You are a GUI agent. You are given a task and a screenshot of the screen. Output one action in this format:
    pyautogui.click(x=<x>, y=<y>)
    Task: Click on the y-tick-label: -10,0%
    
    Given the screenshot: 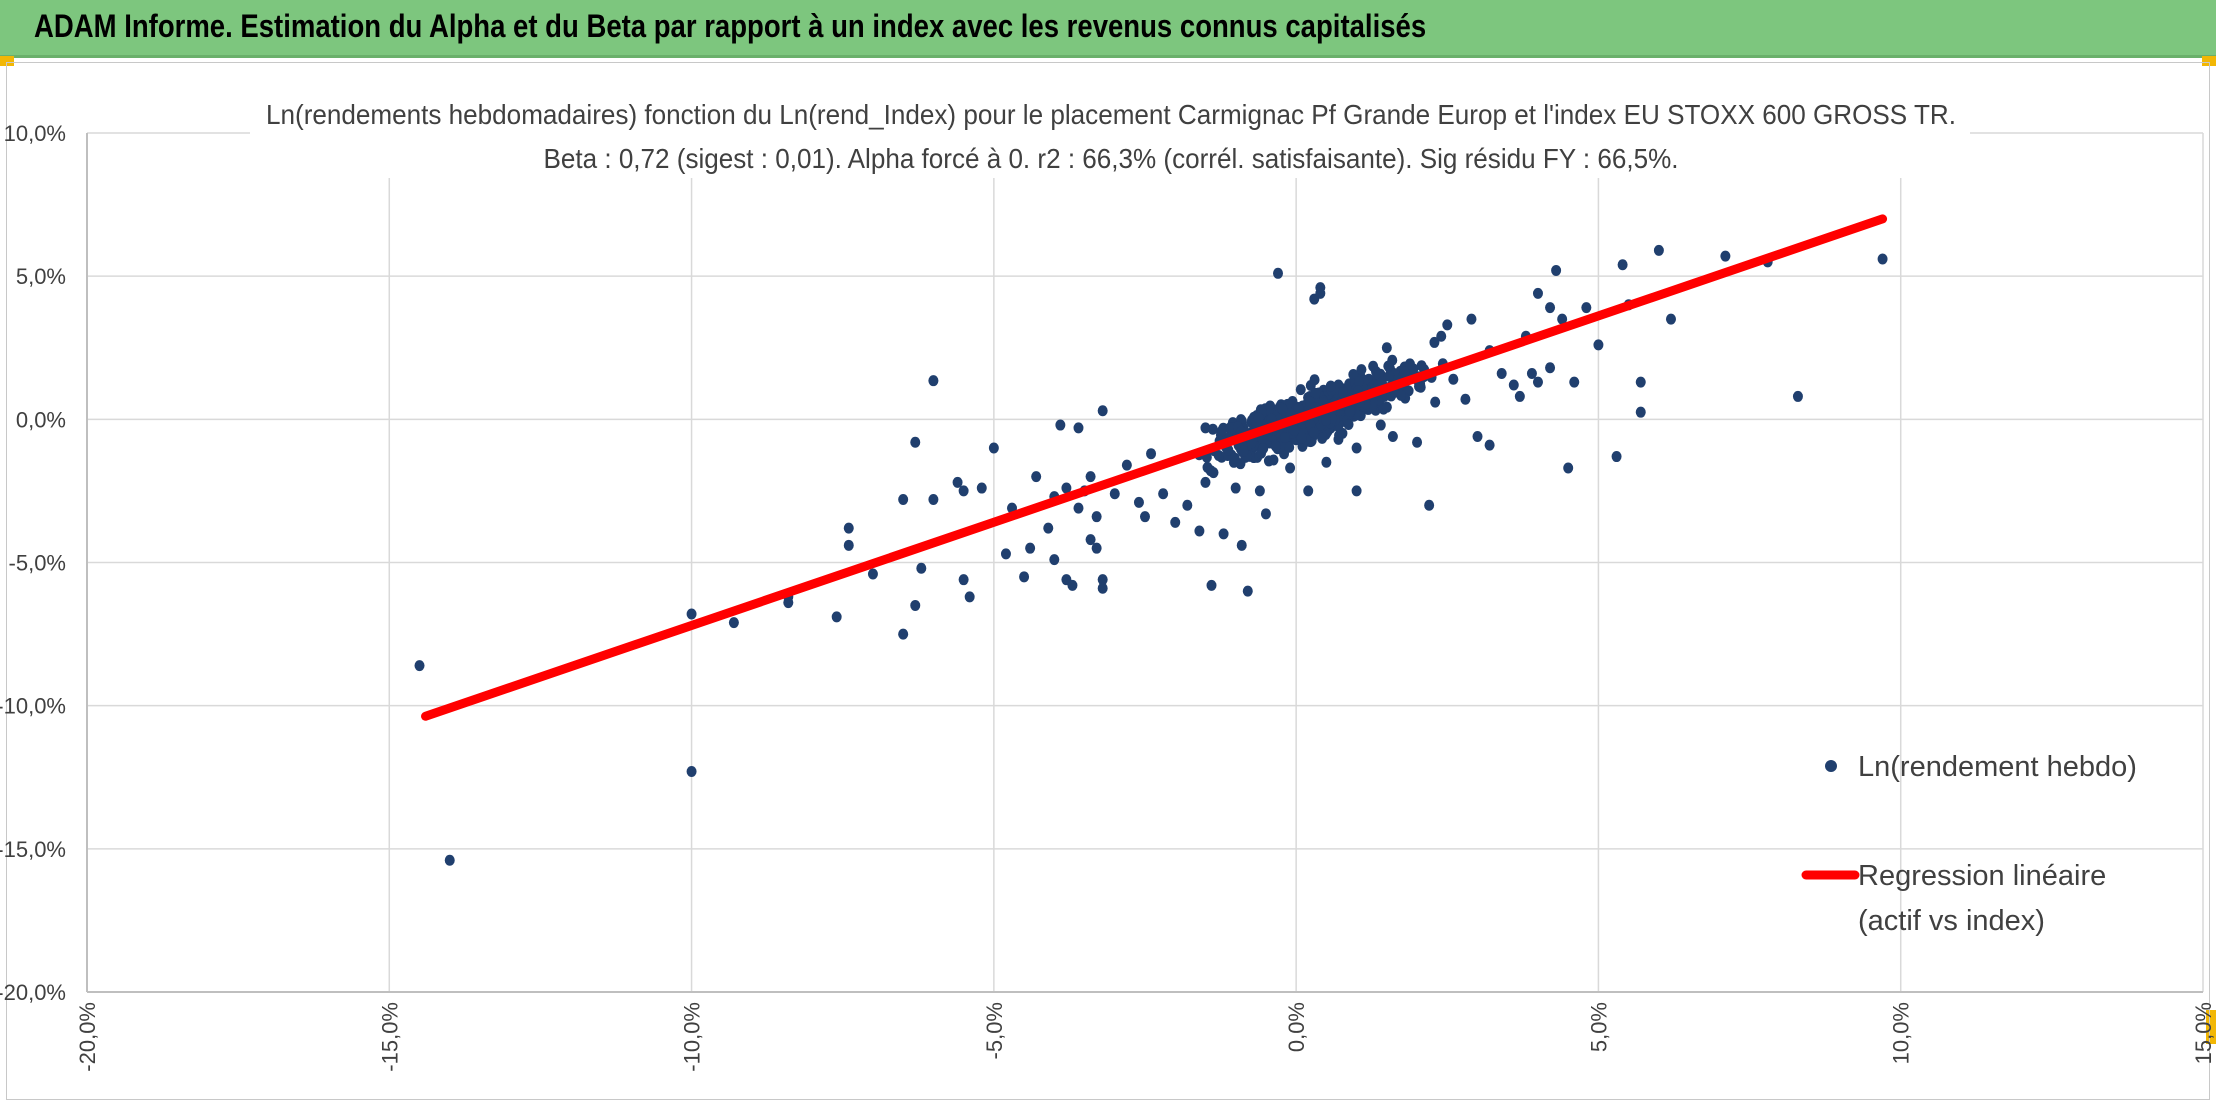 What is the action you would take?
    pyautogui.click(x=33, y=706)
    